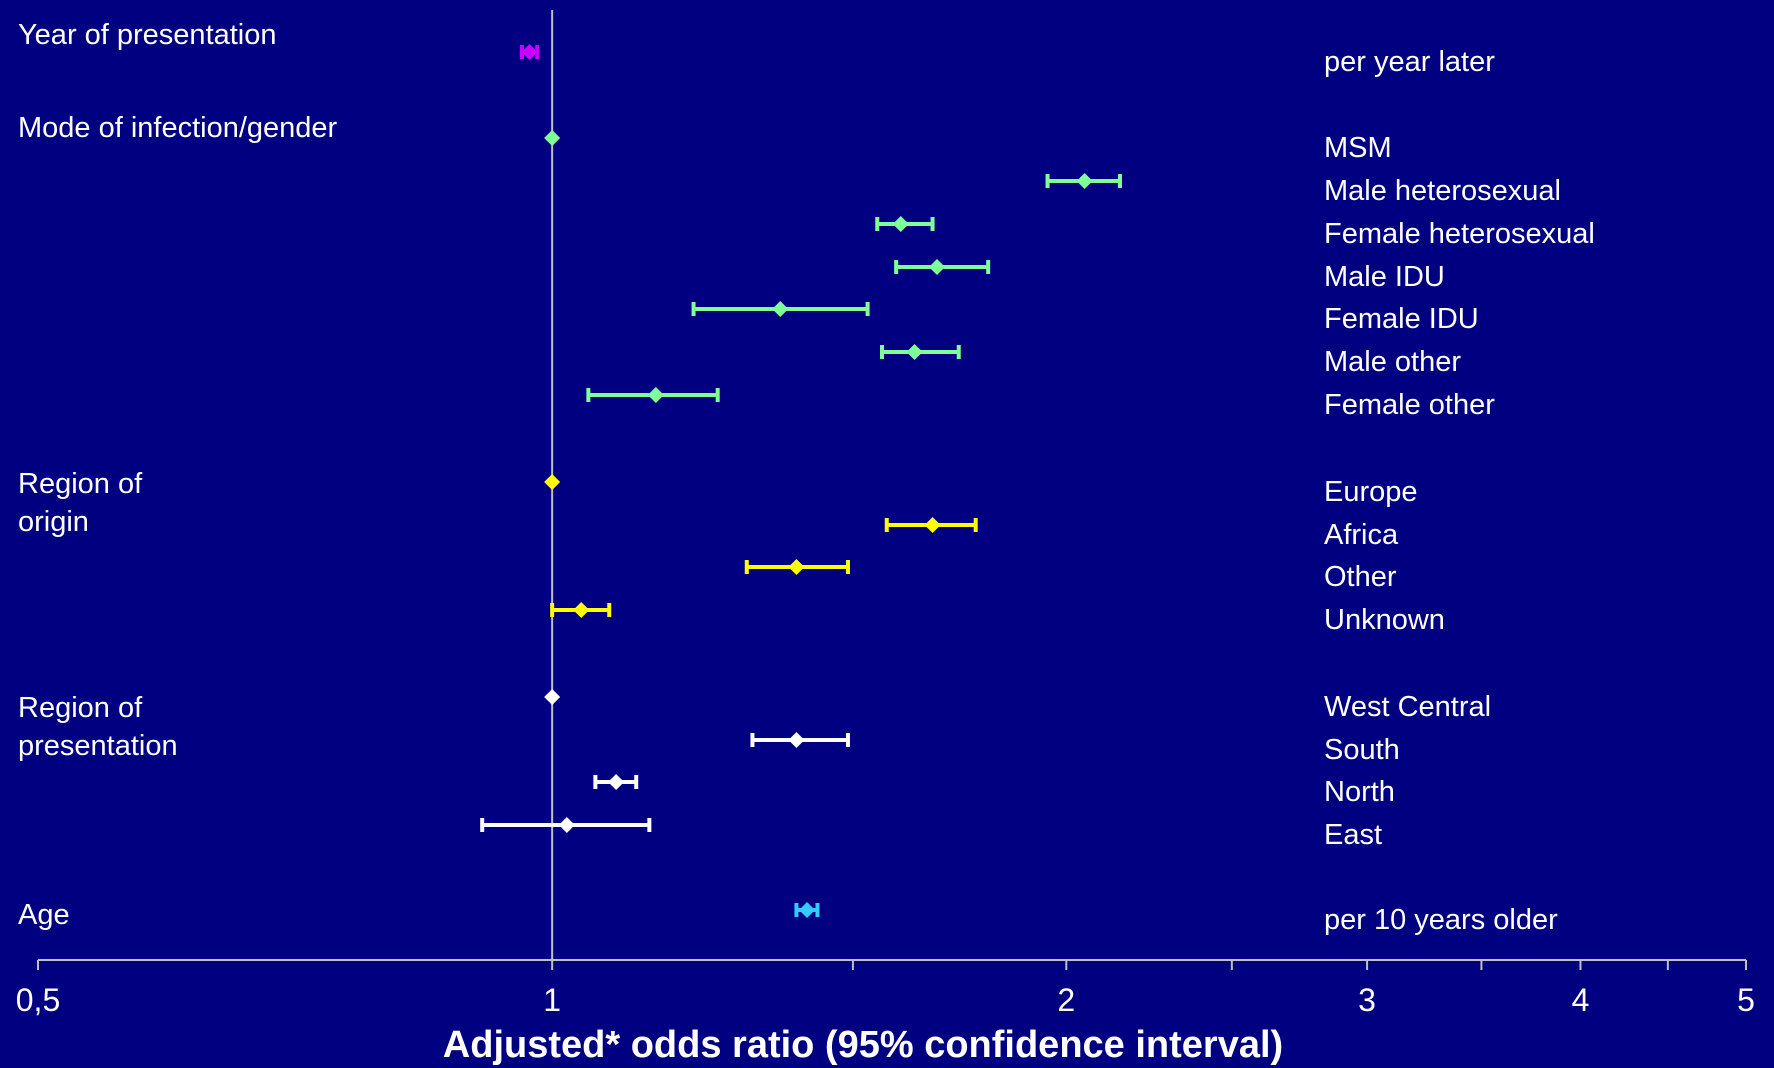 The image size is (1774, 1068). Describe the element at coordinates (1358, 148) in the screenshot. I see `row-label: MSM` at that location.